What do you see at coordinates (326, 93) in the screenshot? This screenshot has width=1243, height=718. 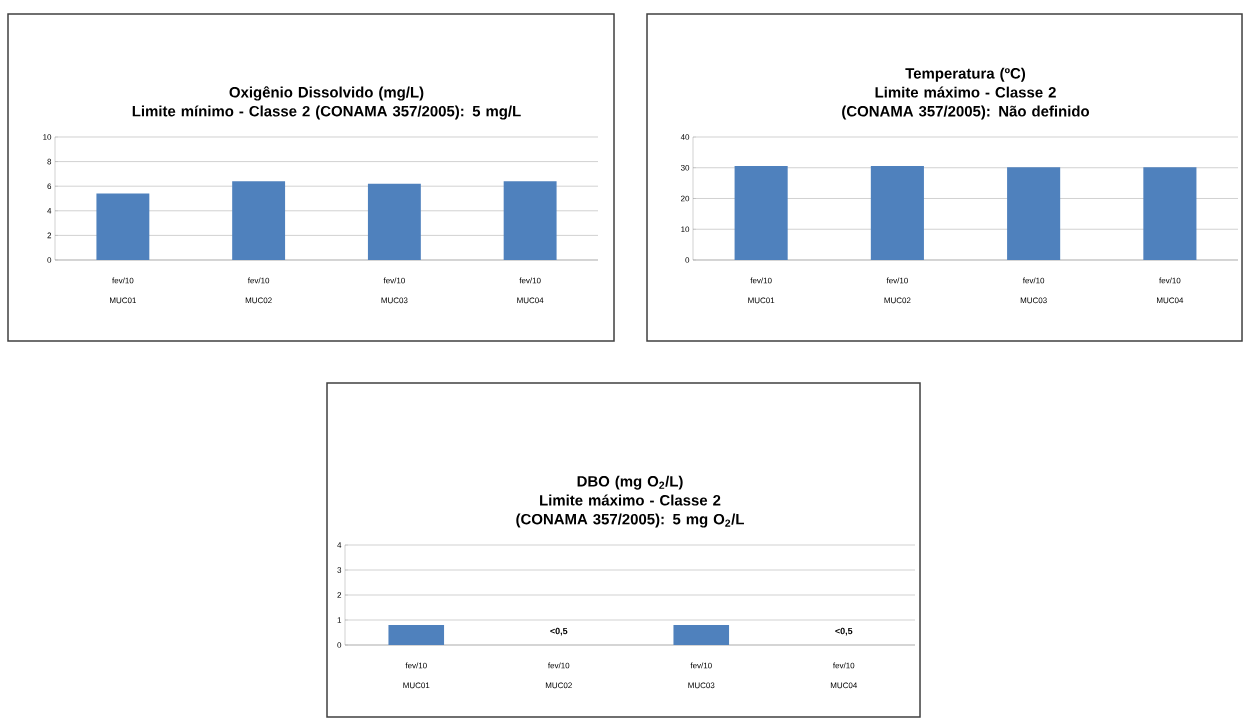 I see `chart-title: Oxigênio Dissolvido (mg/L)` at bounding box center [326, 93].